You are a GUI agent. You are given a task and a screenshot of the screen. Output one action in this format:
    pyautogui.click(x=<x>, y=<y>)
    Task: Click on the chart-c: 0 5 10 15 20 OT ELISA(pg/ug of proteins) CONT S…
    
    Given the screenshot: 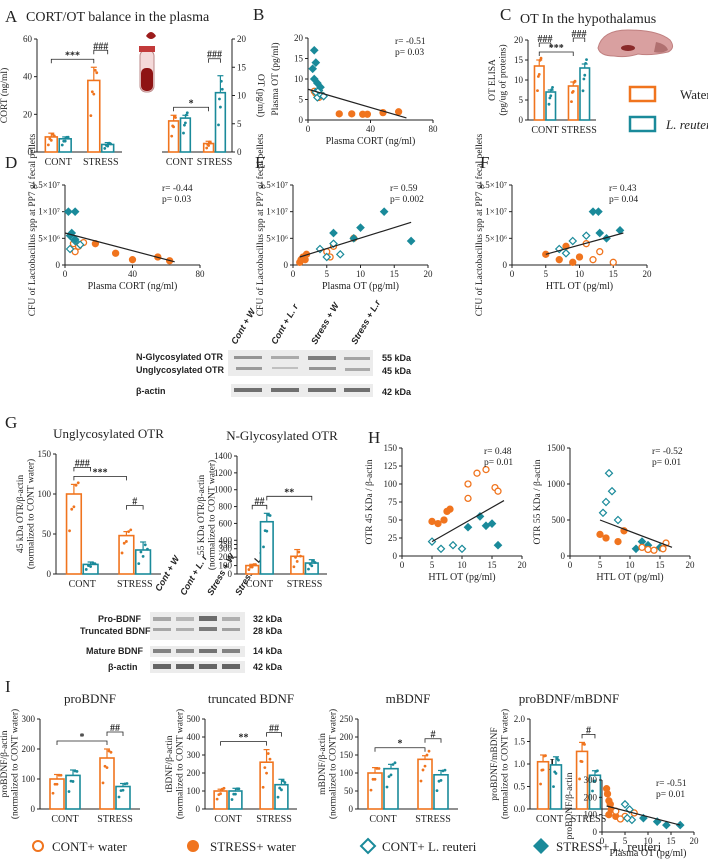 What is the action you would take?
    pyautogui.click(x=542, y=82)
    